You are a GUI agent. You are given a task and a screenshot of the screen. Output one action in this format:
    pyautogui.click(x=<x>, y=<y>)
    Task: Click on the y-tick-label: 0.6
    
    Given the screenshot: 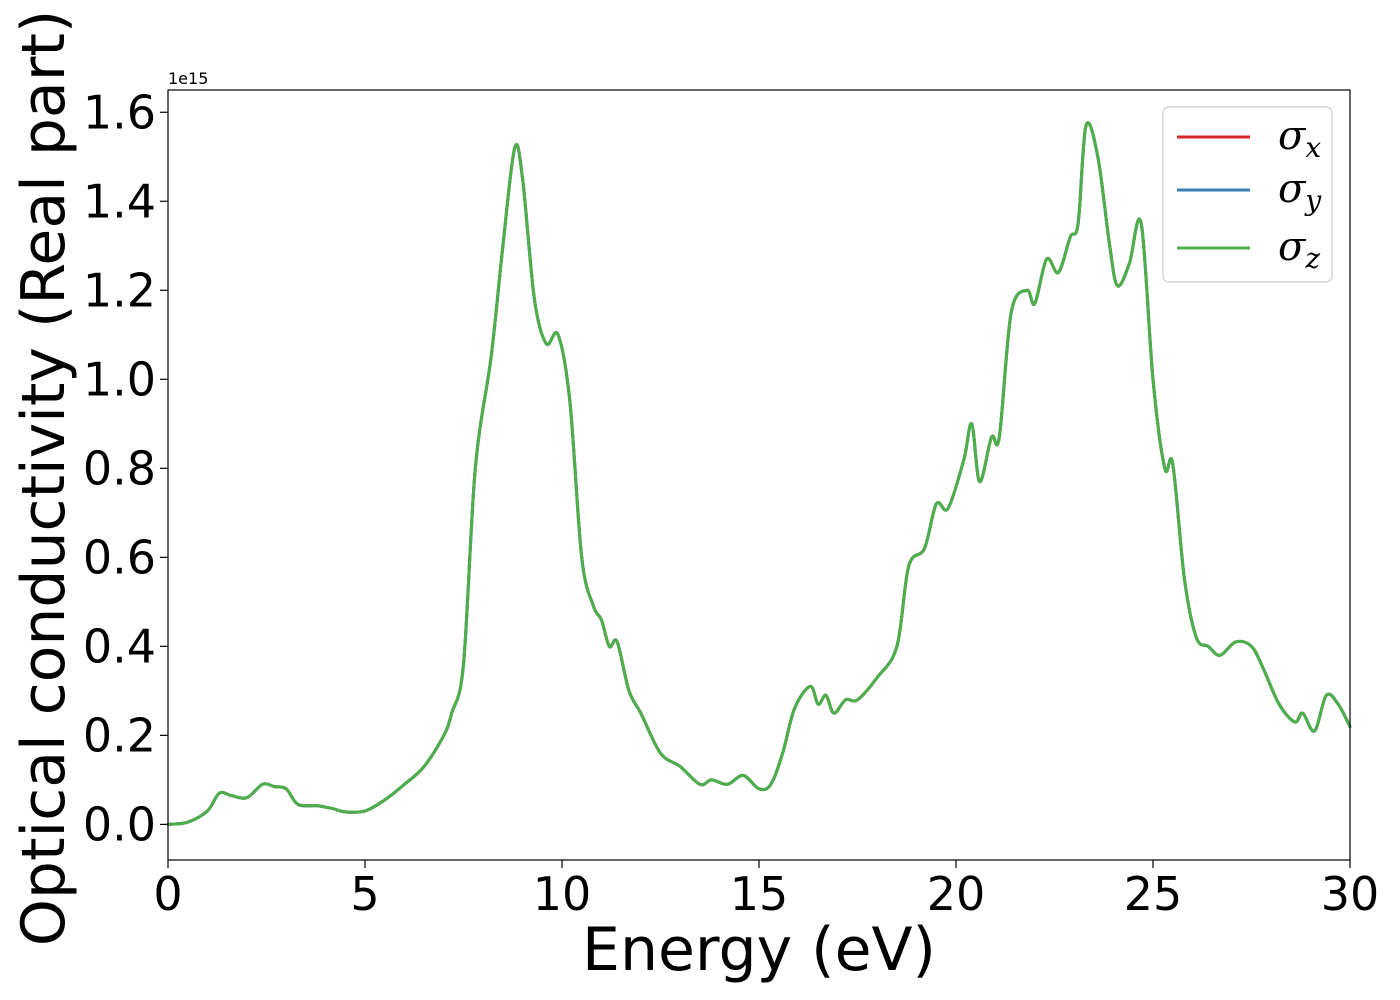 What is the action you would take?
    pyautogui.click(x=119, y=557)
    